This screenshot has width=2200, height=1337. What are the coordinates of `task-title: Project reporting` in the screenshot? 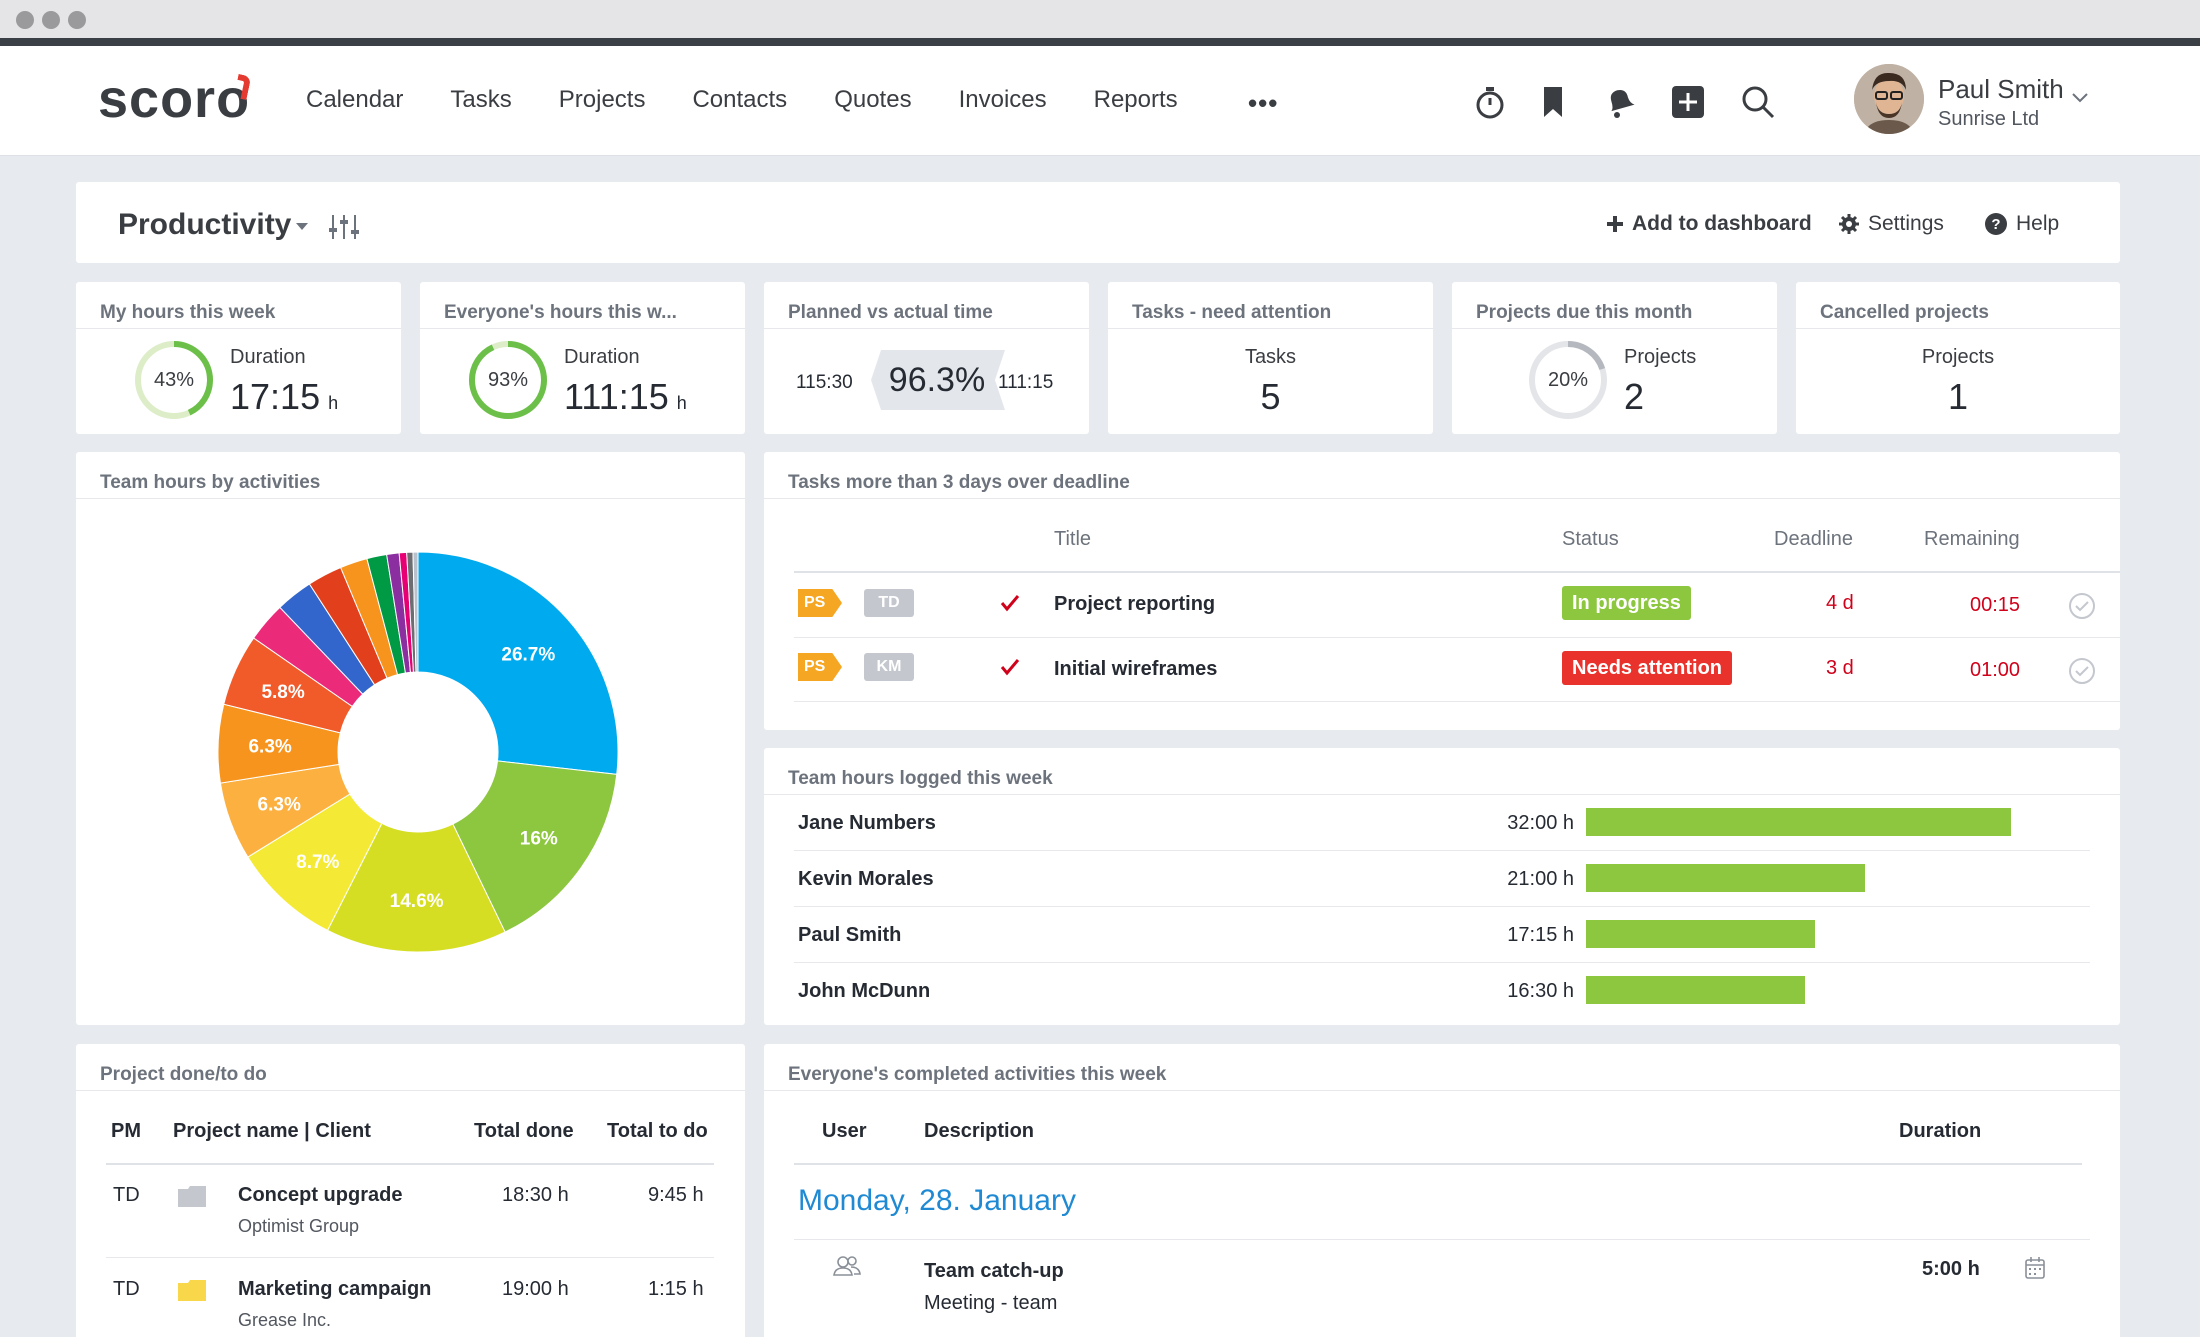 It's located at (1135, 604).